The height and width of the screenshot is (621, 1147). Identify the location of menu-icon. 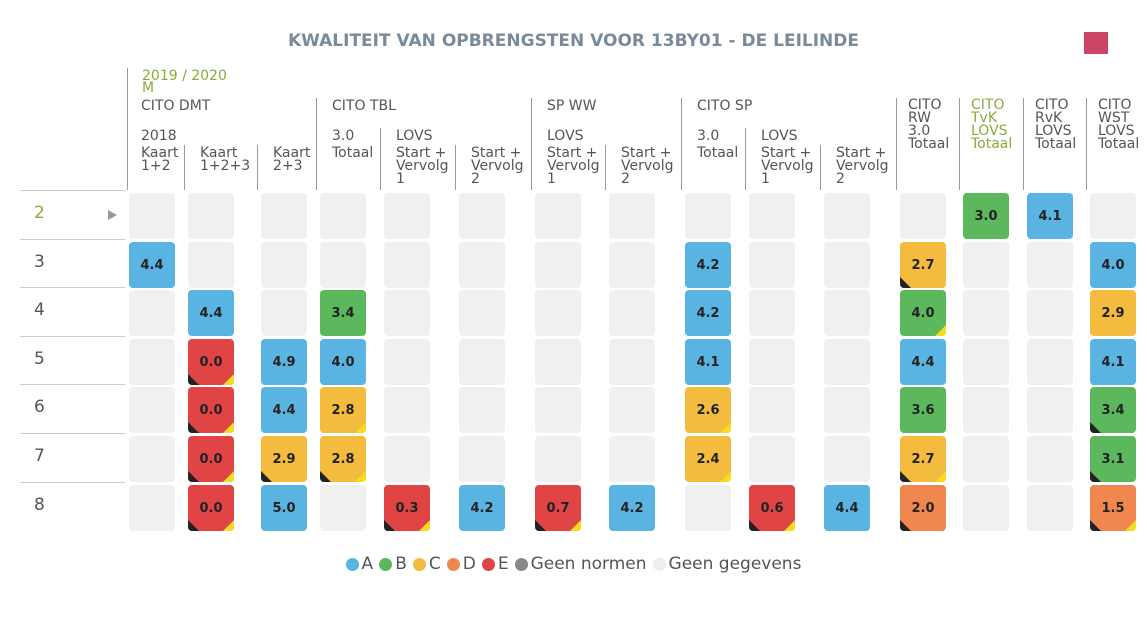
(1096, 43).